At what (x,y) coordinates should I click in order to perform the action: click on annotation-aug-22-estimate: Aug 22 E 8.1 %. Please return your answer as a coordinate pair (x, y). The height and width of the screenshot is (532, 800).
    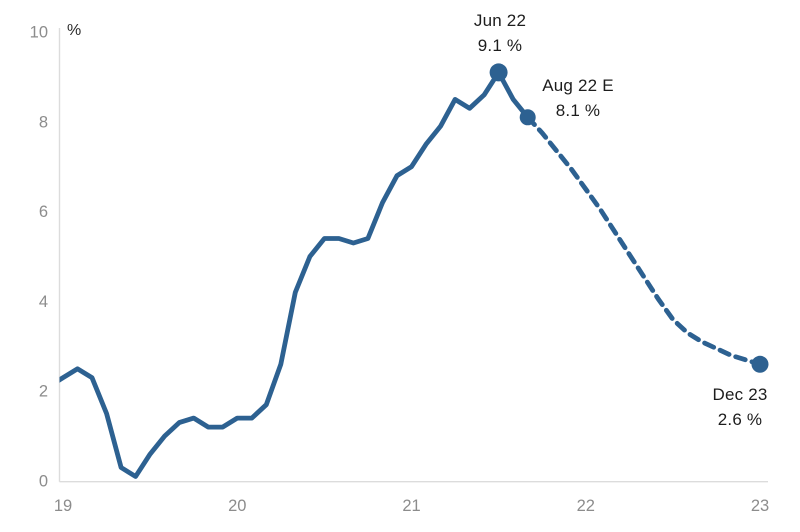
    Looking at the image, I should click on (578, 98).